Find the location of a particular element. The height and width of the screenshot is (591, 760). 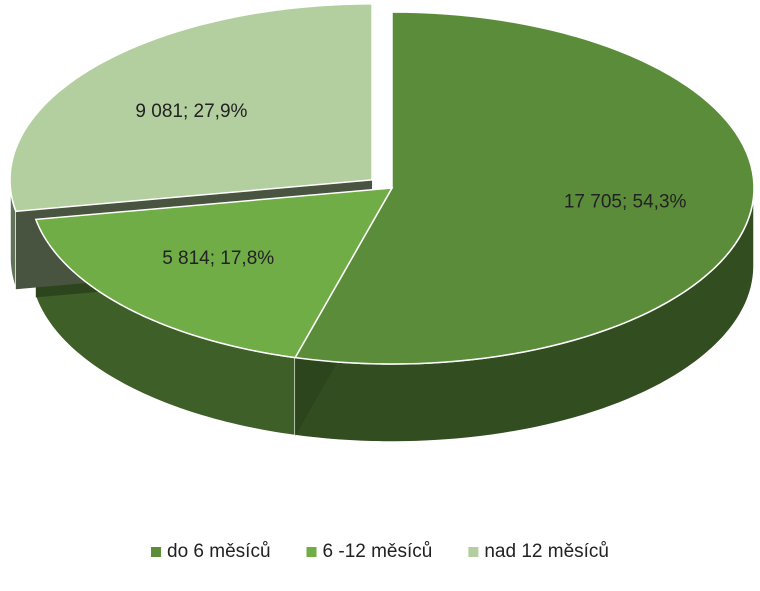

data-label: 9 081; 27,9% is located at coordinates (191, 111).